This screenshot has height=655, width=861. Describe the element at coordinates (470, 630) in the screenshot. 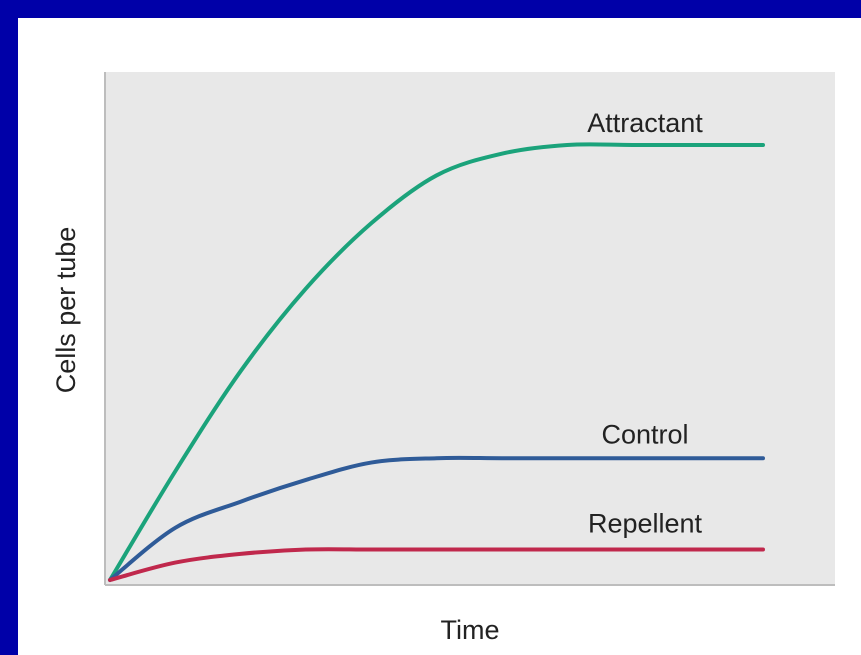

I see `x-axis-label: Time` at that location.